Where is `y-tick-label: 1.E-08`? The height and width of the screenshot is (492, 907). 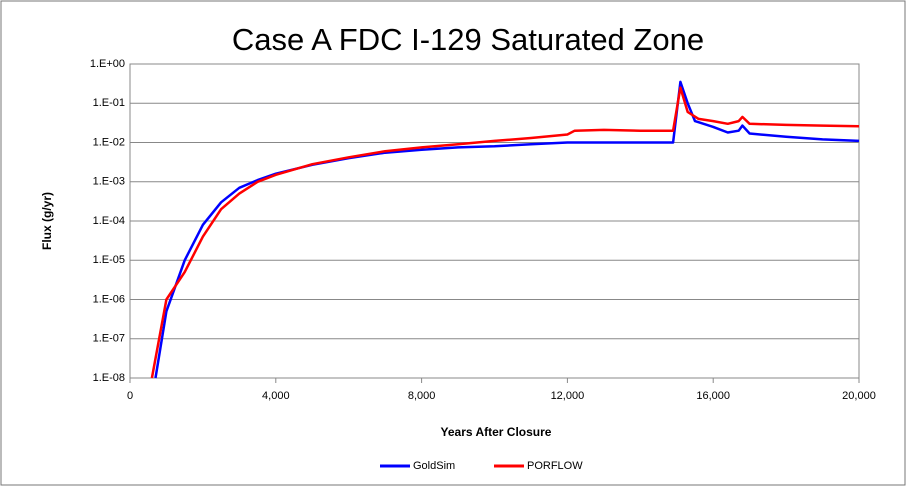
y-tick-label: 1.E-08 is located at coordinates (109, 378).